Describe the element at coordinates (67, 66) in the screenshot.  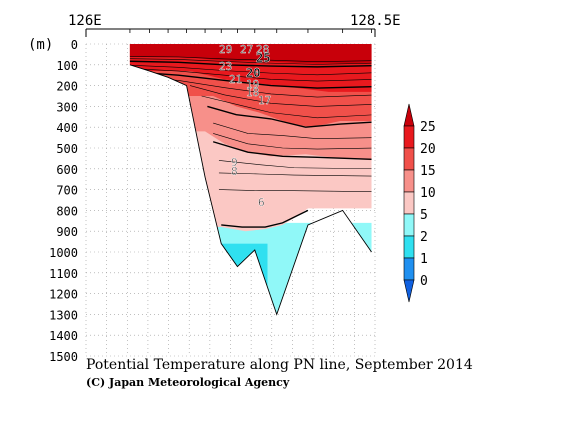
I see `y-tick-label: 100` at that location.